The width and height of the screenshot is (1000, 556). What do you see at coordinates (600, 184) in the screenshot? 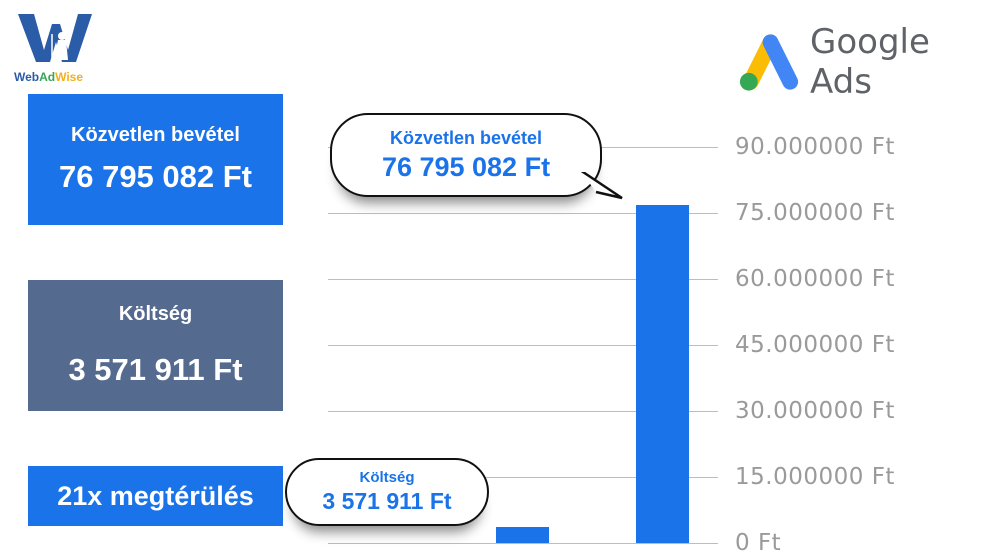
I see `revenue-callout-tail` at bounding box center [600, 184].